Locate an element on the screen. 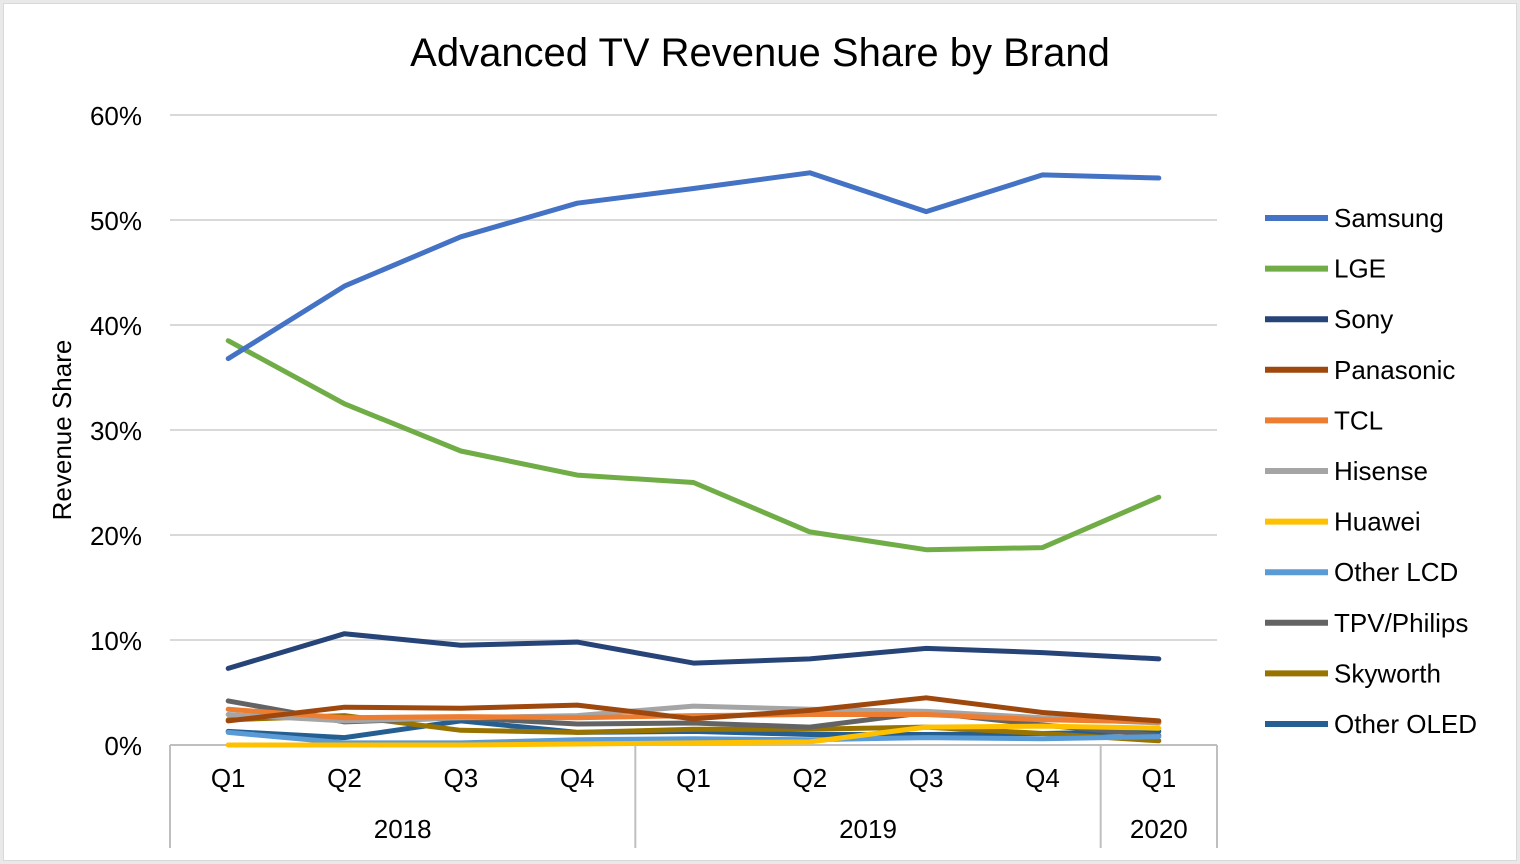  chart-title: Advanced TV Revenue Share by Brand is located at coordinates (760, 53).